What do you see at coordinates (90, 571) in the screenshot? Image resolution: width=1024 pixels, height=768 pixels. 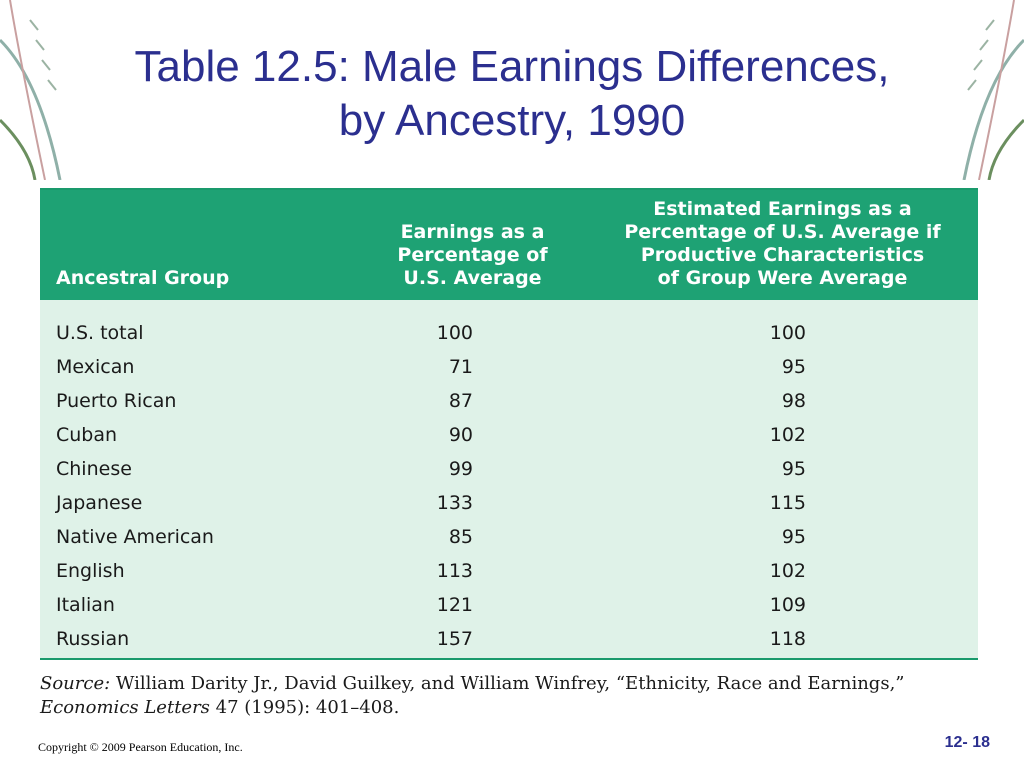 I see `cell-group: English` at bounding box center [90, 571].